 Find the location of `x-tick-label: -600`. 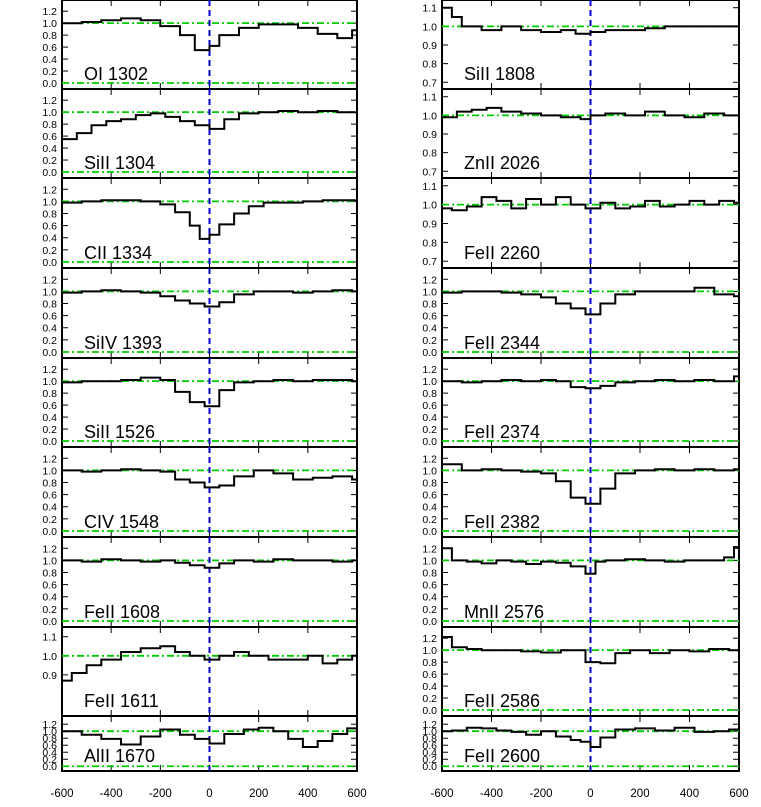

x-tick-label: -600 is located at coordinates (61, 794).